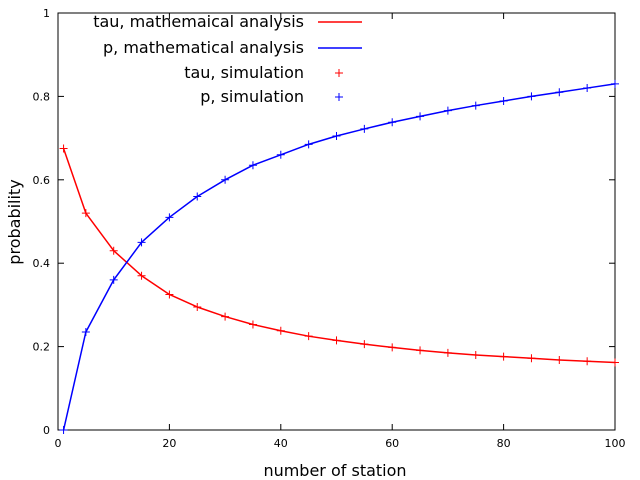  What do you see at coordinates (46, 430) in the screenshot?
I see `y-tick-label: 0` at bounding box center [46, 430].